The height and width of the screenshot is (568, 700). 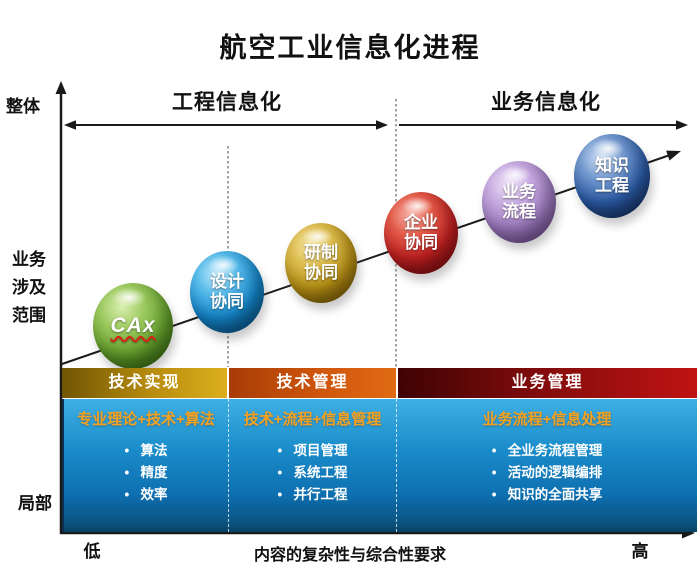 What do you see at coordinates (146, 419) in the screenshot?
I see `column-theory-heading: 专业理论+技术+算法` at bounding box center [146, 419].